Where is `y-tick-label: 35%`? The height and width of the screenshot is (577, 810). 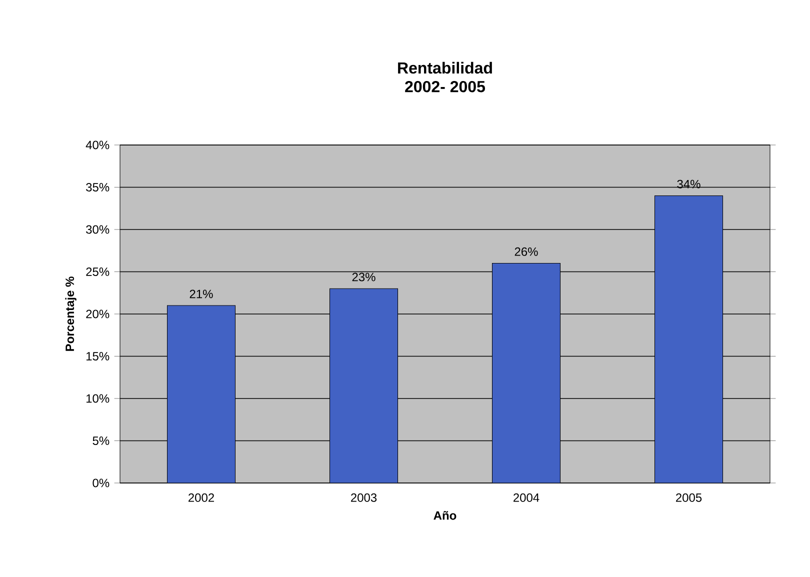
y-tick-label: 35% is located at coordinates (98, 187).